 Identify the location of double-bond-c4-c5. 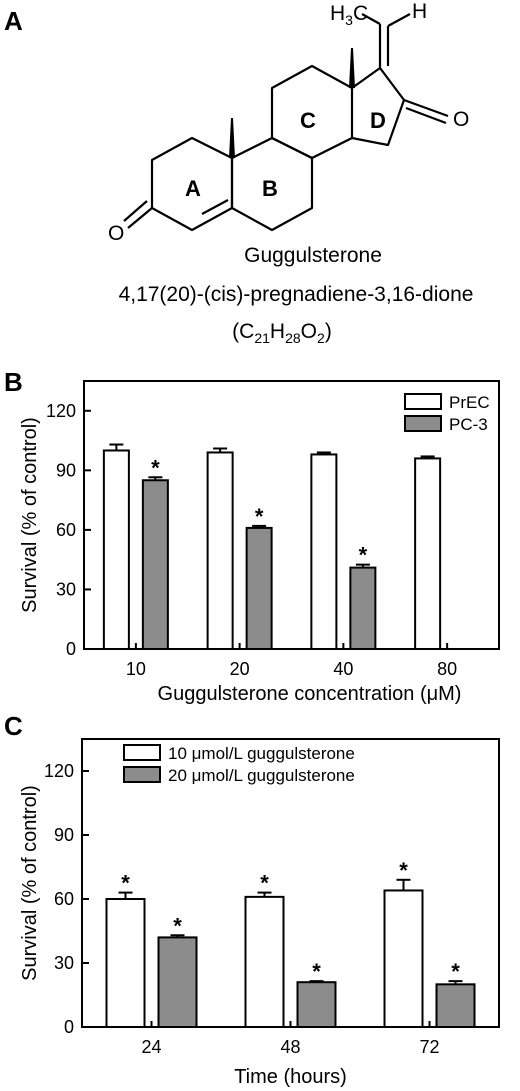
(215, 207).